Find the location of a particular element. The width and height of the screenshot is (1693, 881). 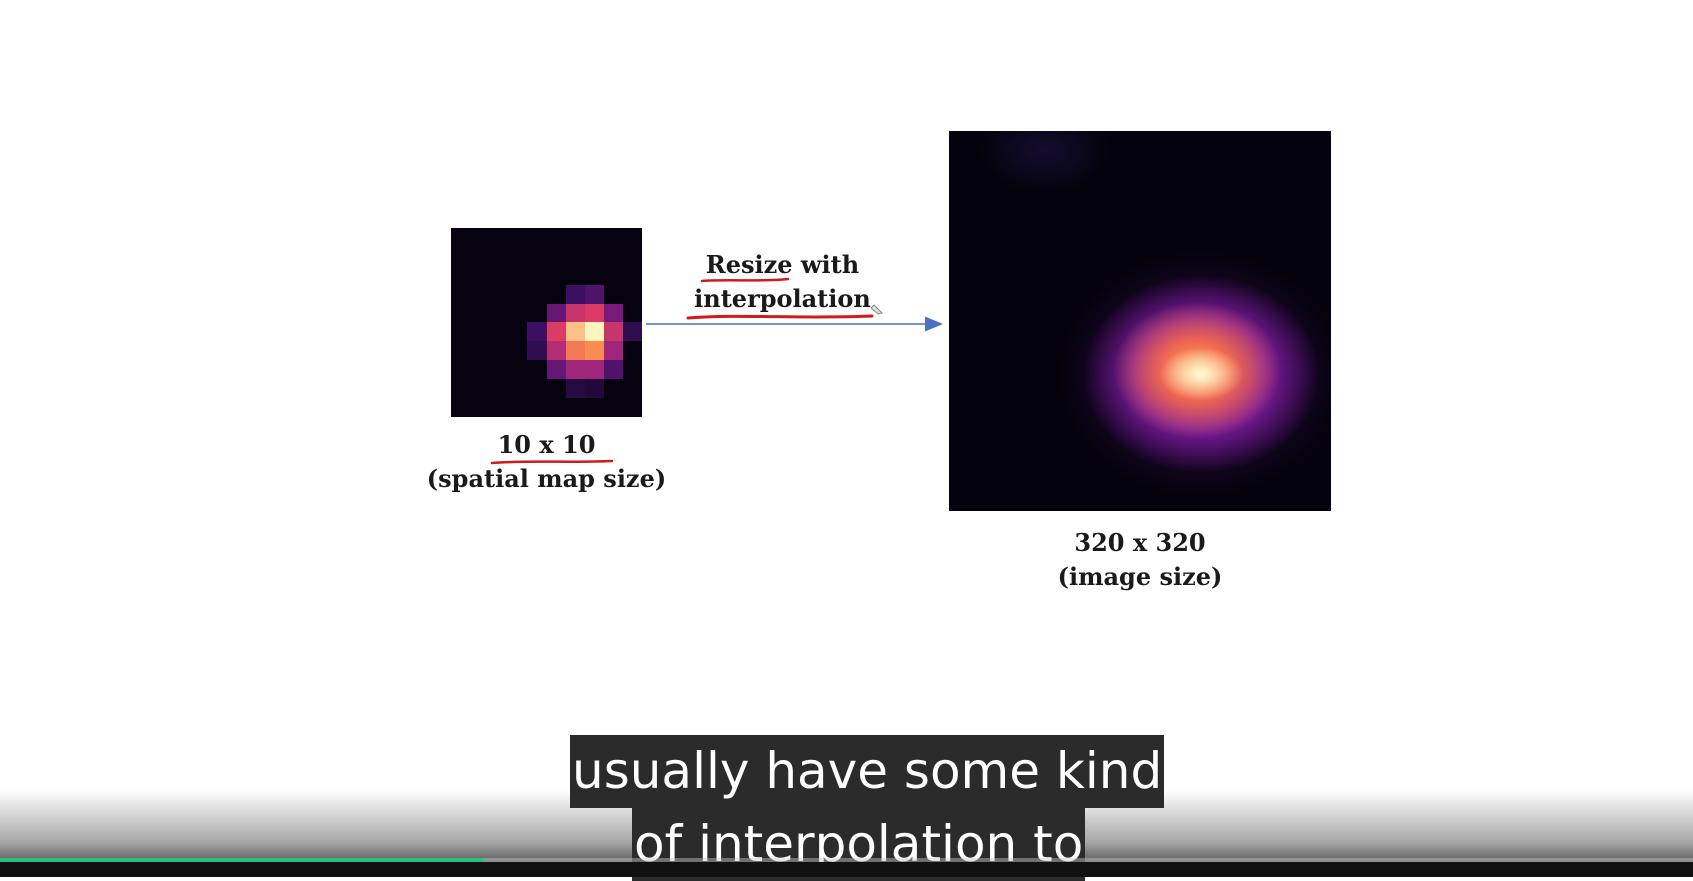

underline-resize is located at coordinates (745, 280).